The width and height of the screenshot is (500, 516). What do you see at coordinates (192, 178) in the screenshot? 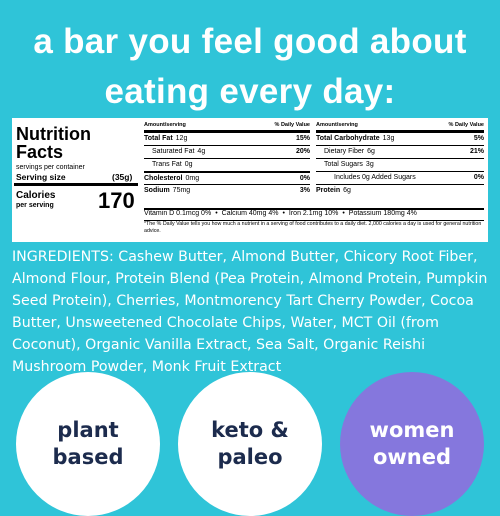
I see `nutrient-amount: 0mg` at bounding box center [192, 178].